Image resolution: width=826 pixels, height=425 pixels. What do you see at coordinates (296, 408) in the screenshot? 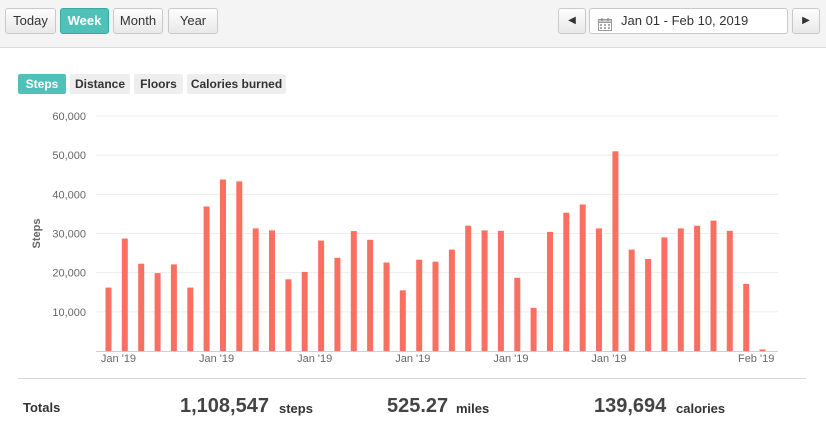
I see `total-steps-unit: steps` at bounding box center [296, 408].